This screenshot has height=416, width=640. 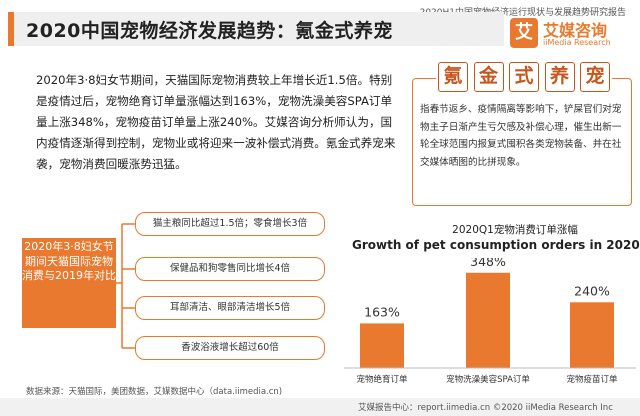 I want to click on logo-mark-icon: 艾, so click(x=524, y=33).